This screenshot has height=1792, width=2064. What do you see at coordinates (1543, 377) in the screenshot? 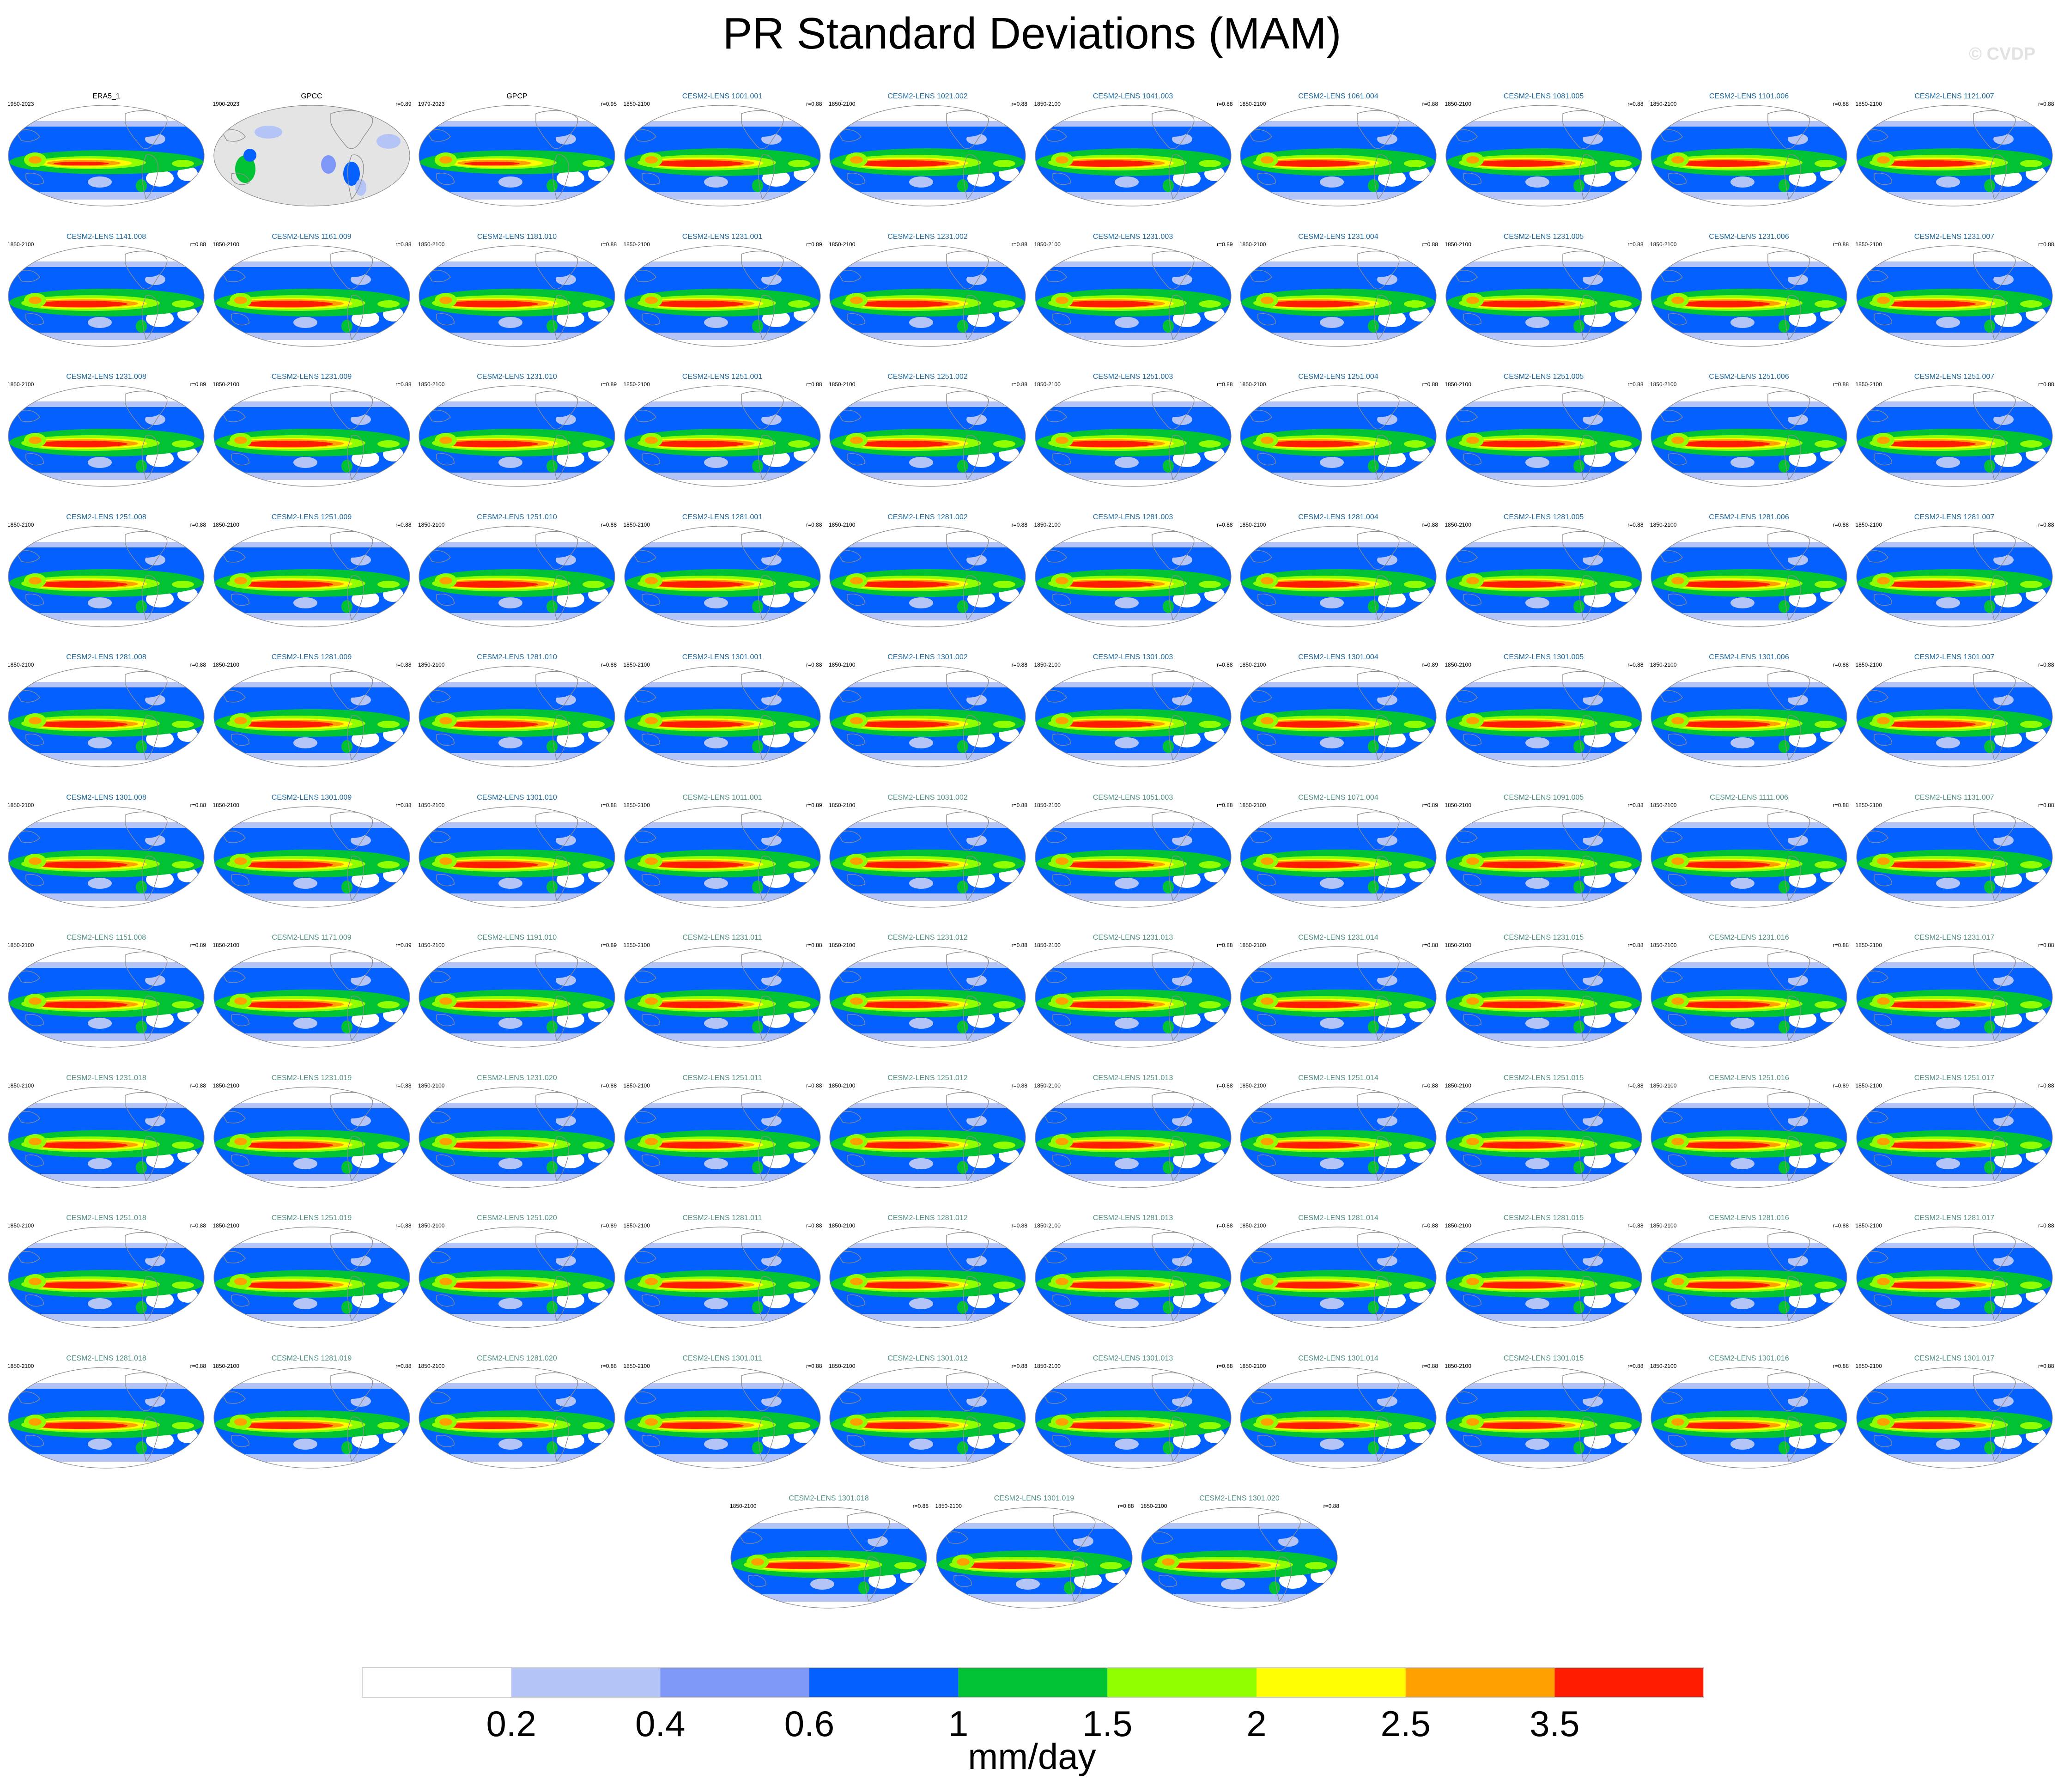
I see `panel-title: CESM2-LENS 1251.005` at bounding box center [1543, 377].